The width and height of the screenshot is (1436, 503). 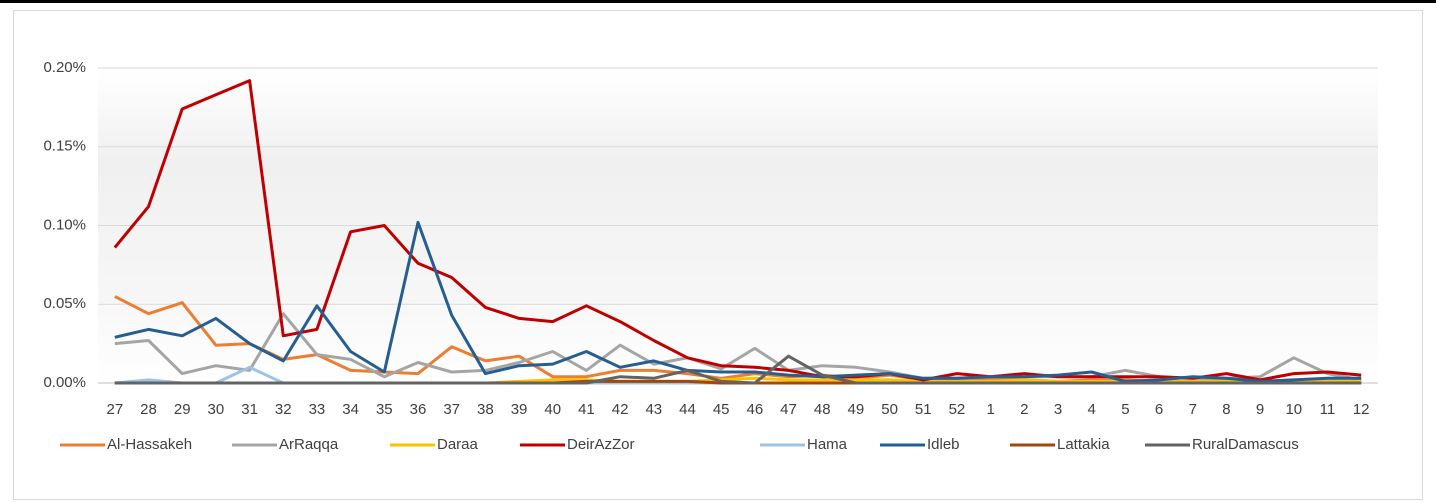 What do you see at coordinates (1260, 409) in the screenshot?
I see `x-tick-label: 9` at bounding box center [1260, 409].